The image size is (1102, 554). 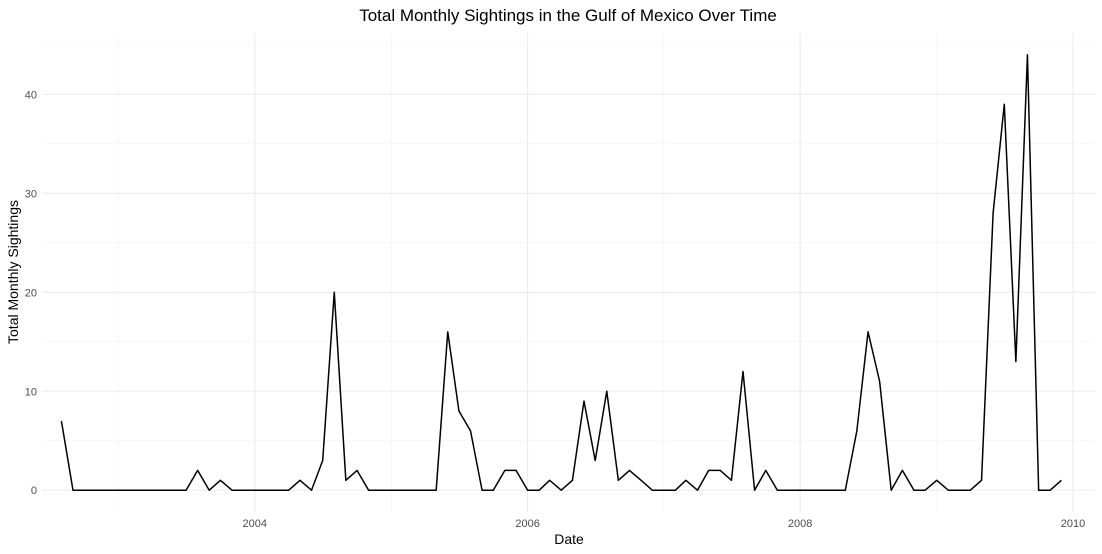 What do you see at coordinates (569, 539) in the screenshot?
I see `x-axis-label: Date` at bounding box center [569, 539].